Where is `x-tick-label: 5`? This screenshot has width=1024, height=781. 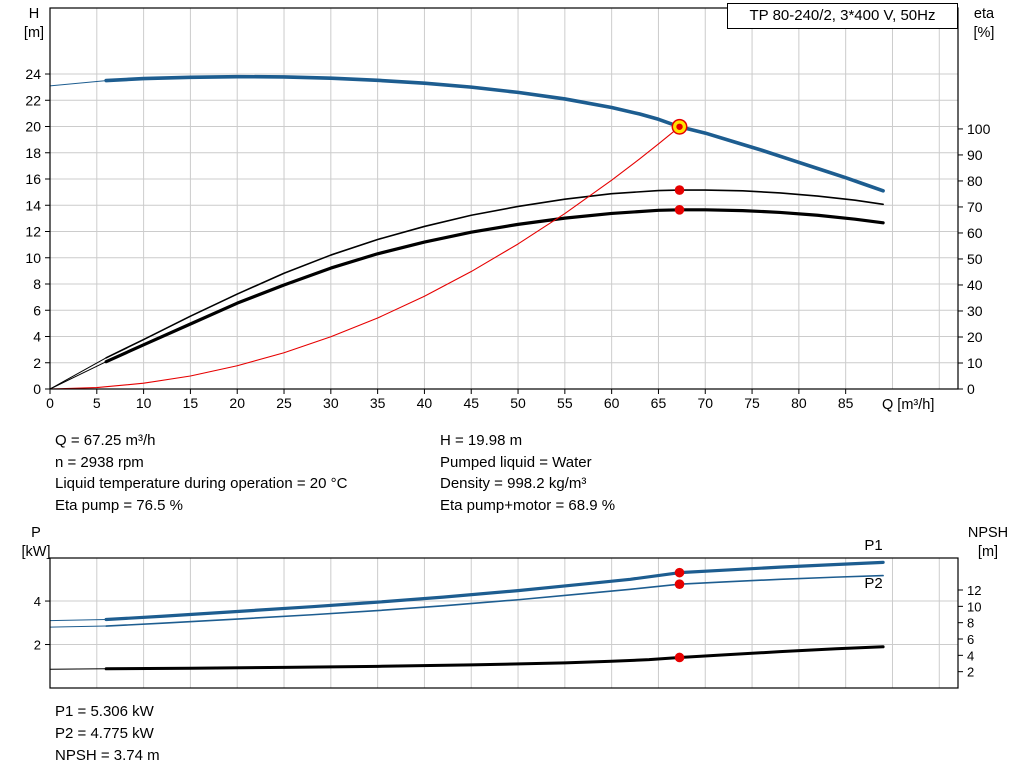
x-tick-label: 5 is located at coordinates (97, 403).